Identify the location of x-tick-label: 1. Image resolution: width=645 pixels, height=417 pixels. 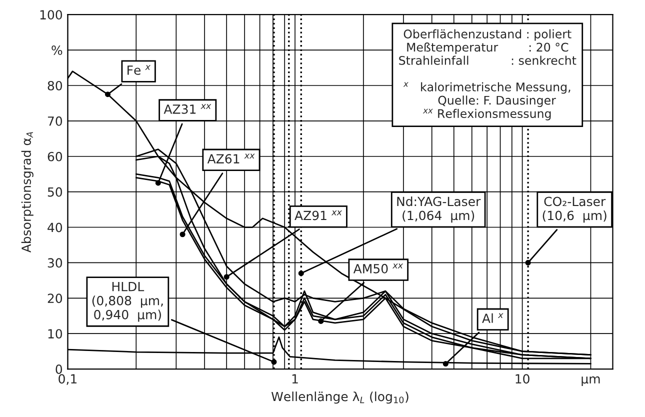
(295, 379).